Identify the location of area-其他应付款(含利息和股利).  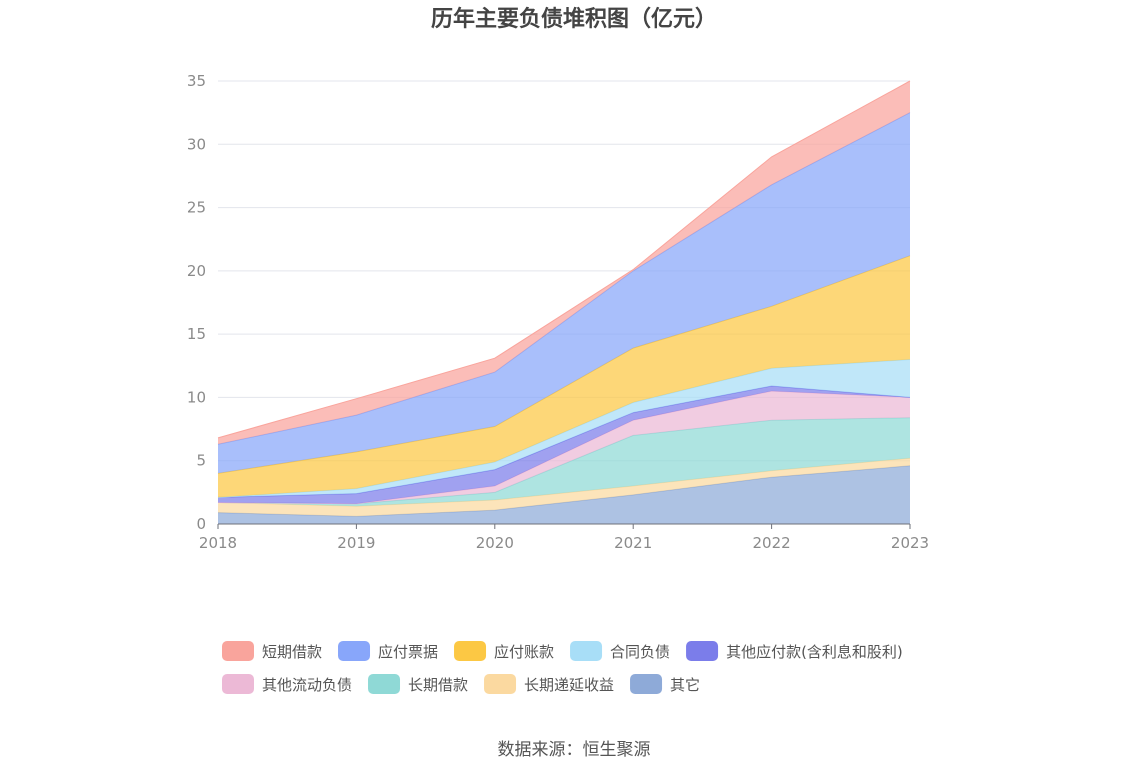
(564, 445).